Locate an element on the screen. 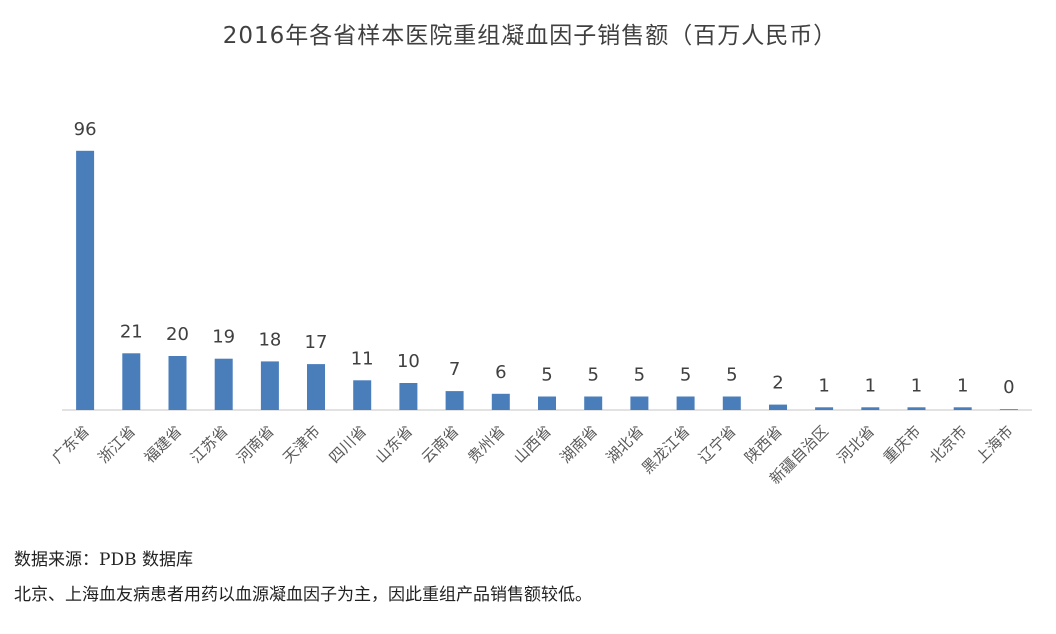 Image resolution: width=1056 pixels, height=634 pixels. x-tick-label: 重庆市 is located at coordinates (902, 444).